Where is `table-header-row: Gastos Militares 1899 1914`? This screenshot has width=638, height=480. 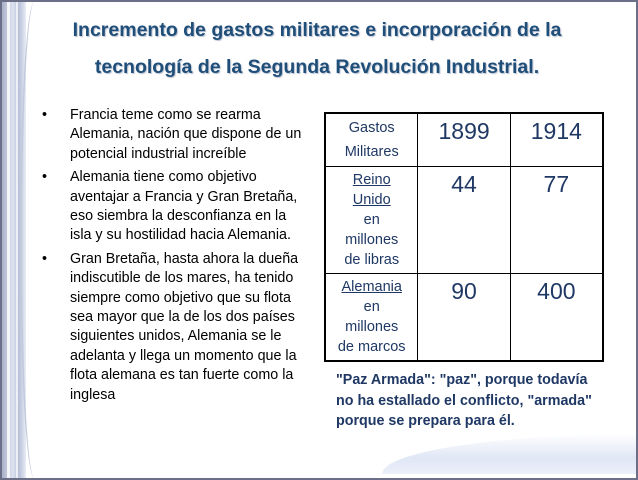 table-header-row: Gastos Militares 1899 1914 is located at coordinates (464, 139).